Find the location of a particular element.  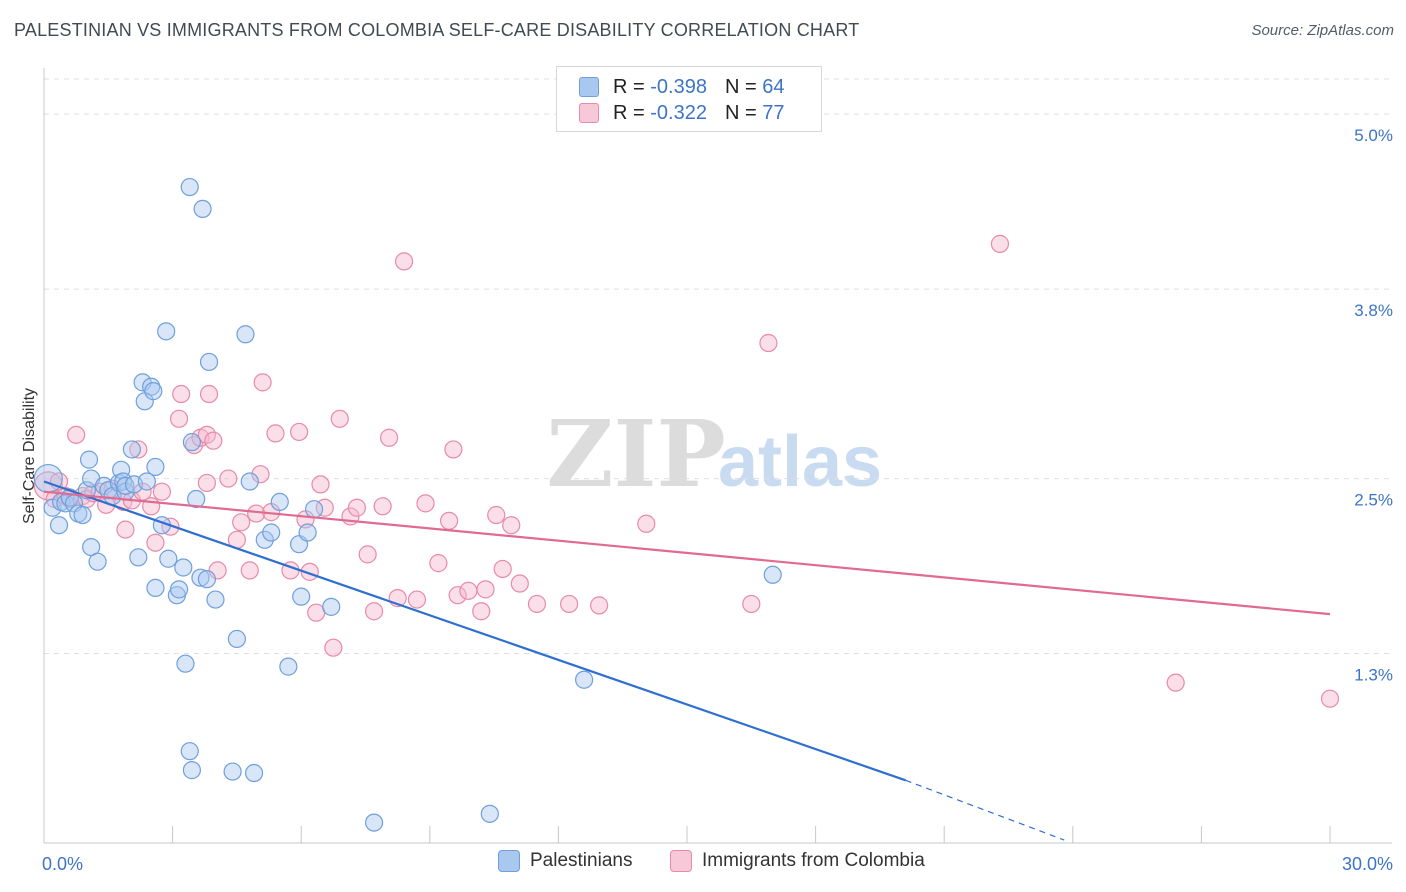

legend-row-colombia: R = -0.322 N = 77 is located at coordinates (681, 113).